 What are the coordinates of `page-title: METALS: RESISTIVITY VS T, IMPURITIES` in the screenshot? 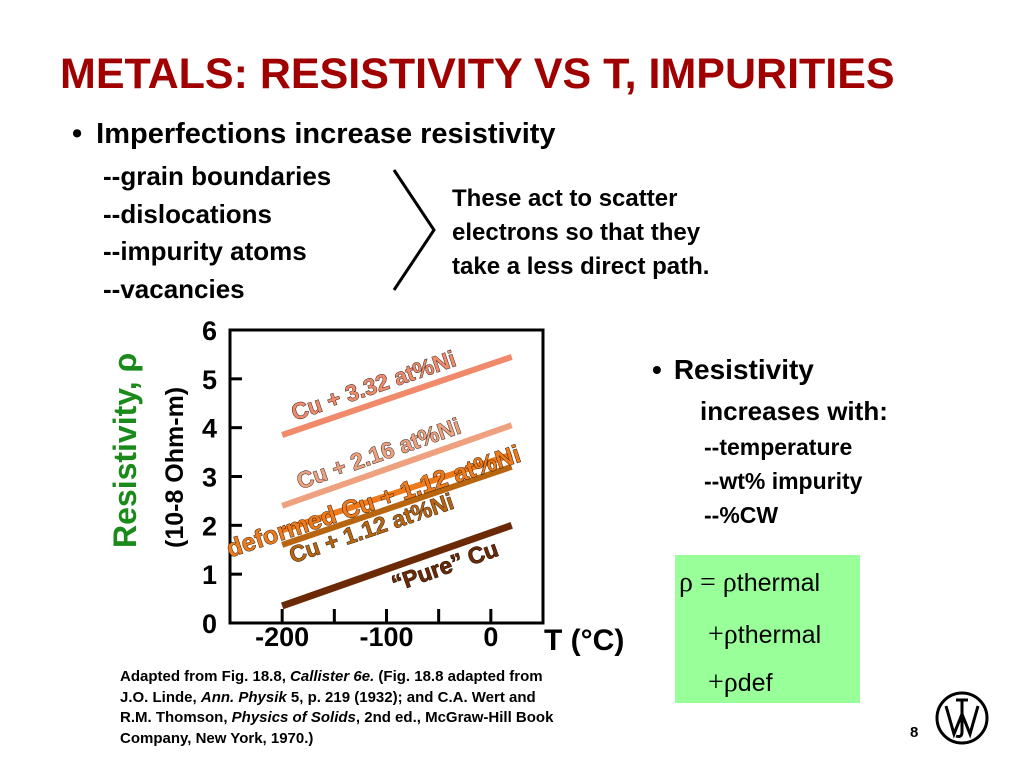 It's located at (477, 74).